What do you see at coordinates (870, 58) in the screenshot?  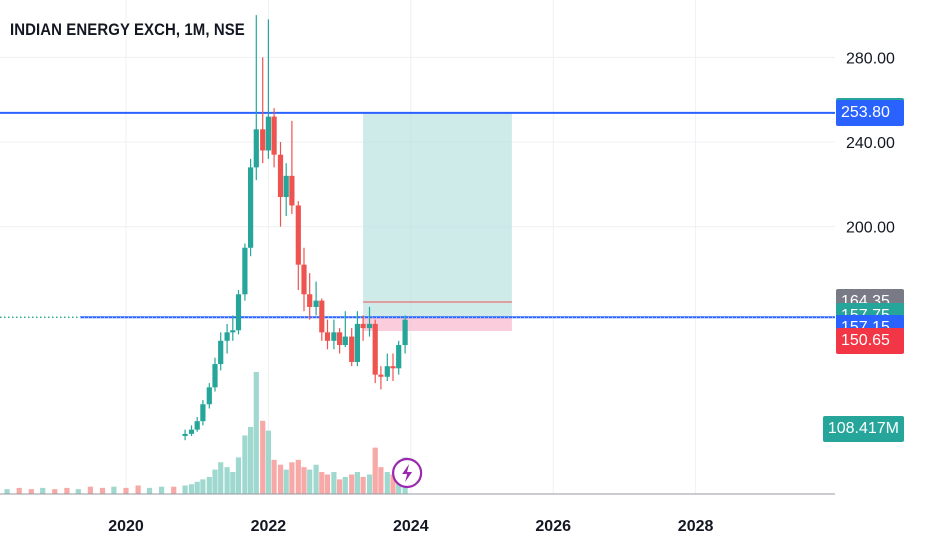 I see `y-tick-label: 280.00` at bounding box center [870, 58].